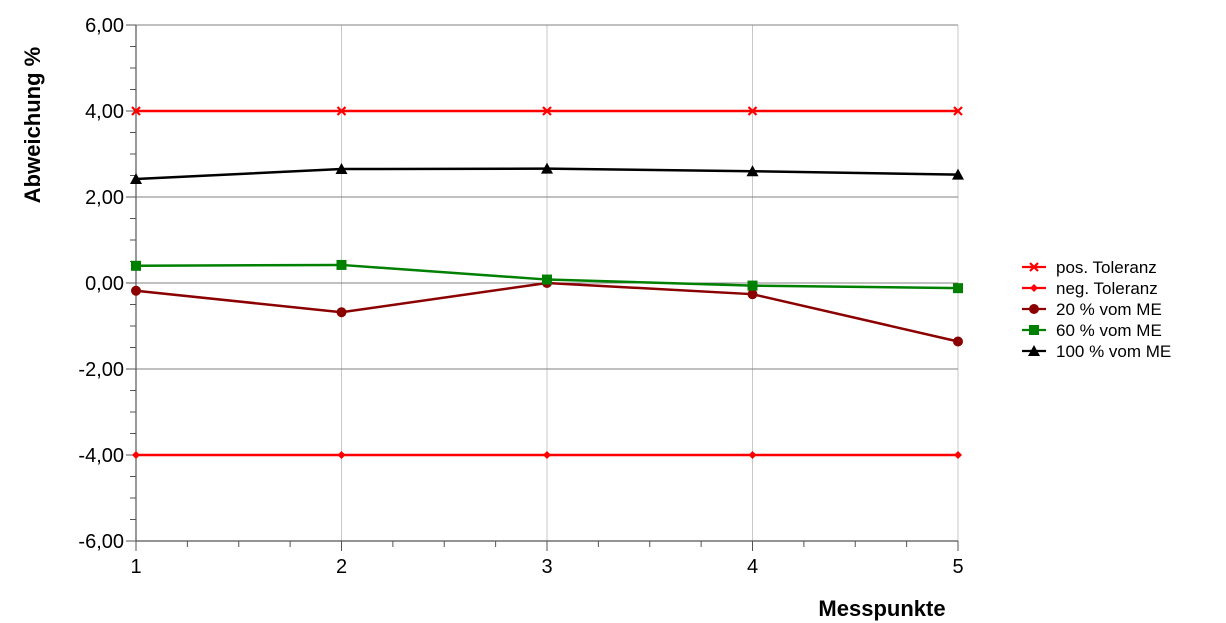 Image resolution: width=1226 pixels, height=623 pixels. I want to click on x-axis-title: Messpunkte, so click(881, 608).